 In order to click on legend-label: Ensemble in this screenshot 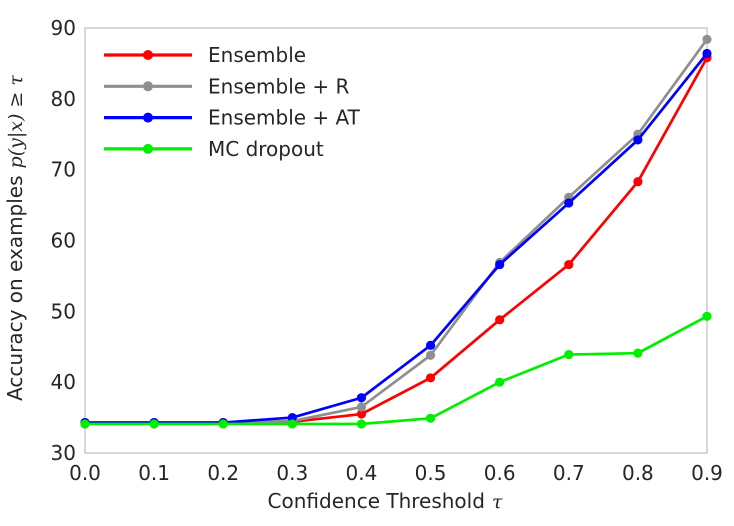, I will do `click(257, 55)`.